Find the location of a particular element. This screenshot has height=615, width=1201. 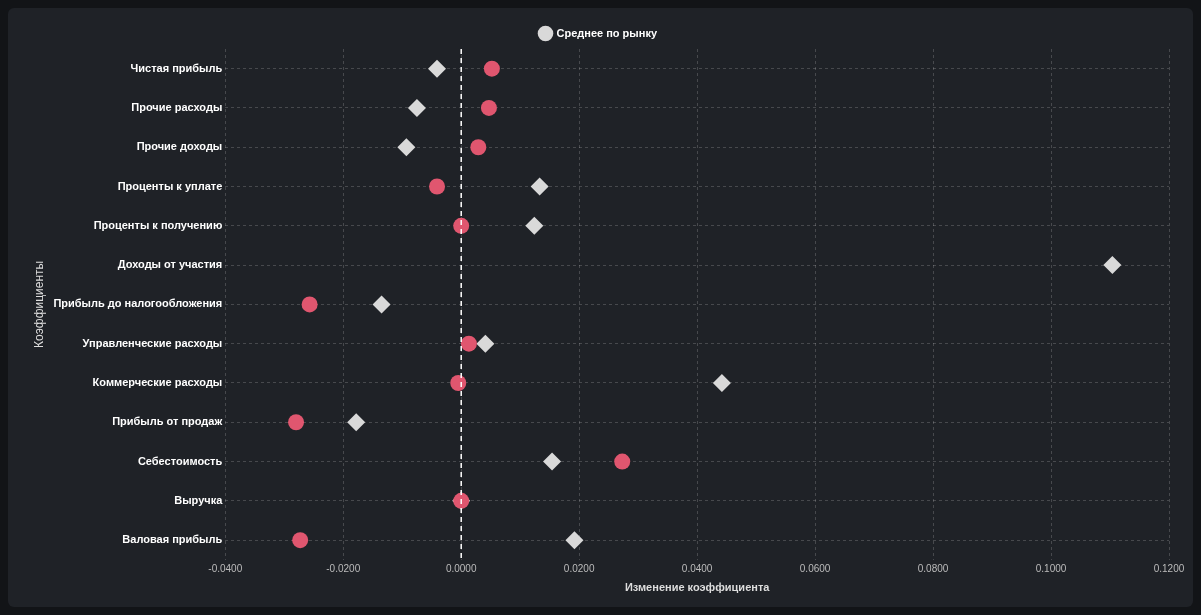

y-tick-label: Валовая прибыль is located at coordinates (172, 539).